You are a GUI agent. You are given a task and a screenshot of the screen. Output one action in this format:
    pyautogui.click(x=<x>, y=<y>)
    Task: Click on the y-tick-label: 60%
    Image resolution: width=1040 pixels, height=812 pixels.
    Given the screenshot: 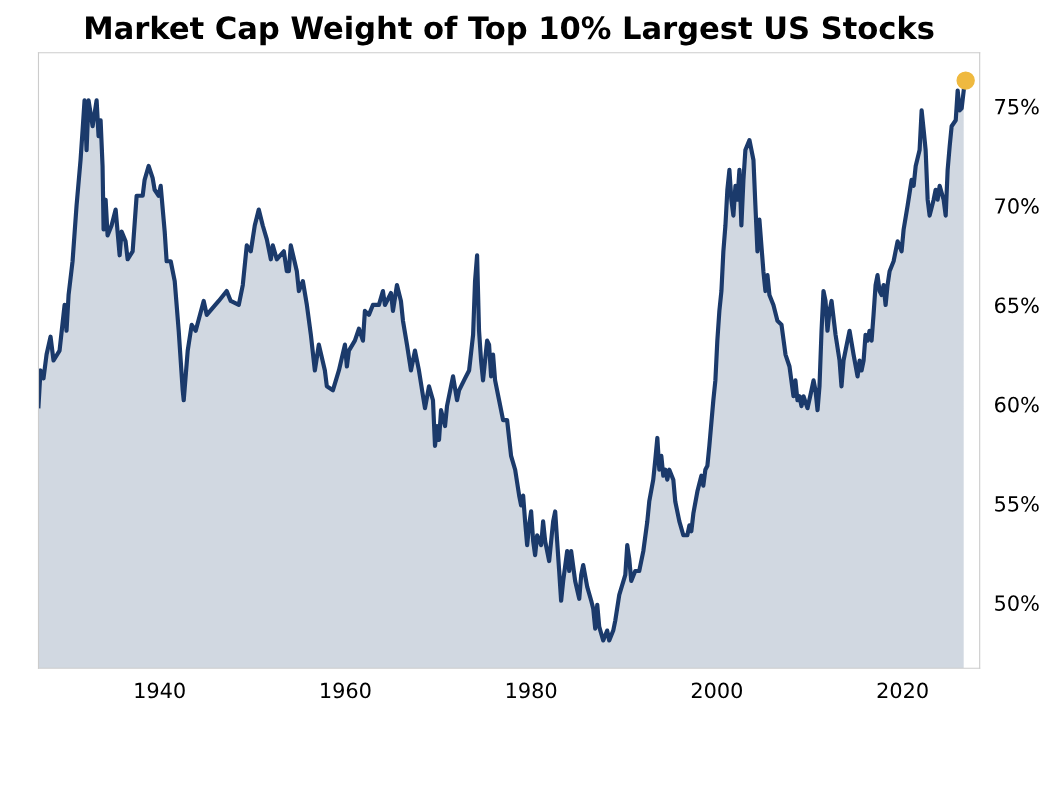 What is the action you would take?
    pyautogui.click(x=1017, y=404)
    